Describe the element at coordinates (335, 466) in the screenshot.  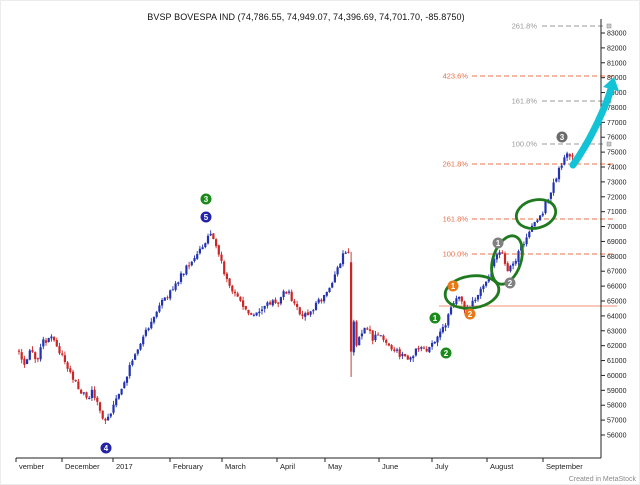
I see `x-axis-label: May` at that location.